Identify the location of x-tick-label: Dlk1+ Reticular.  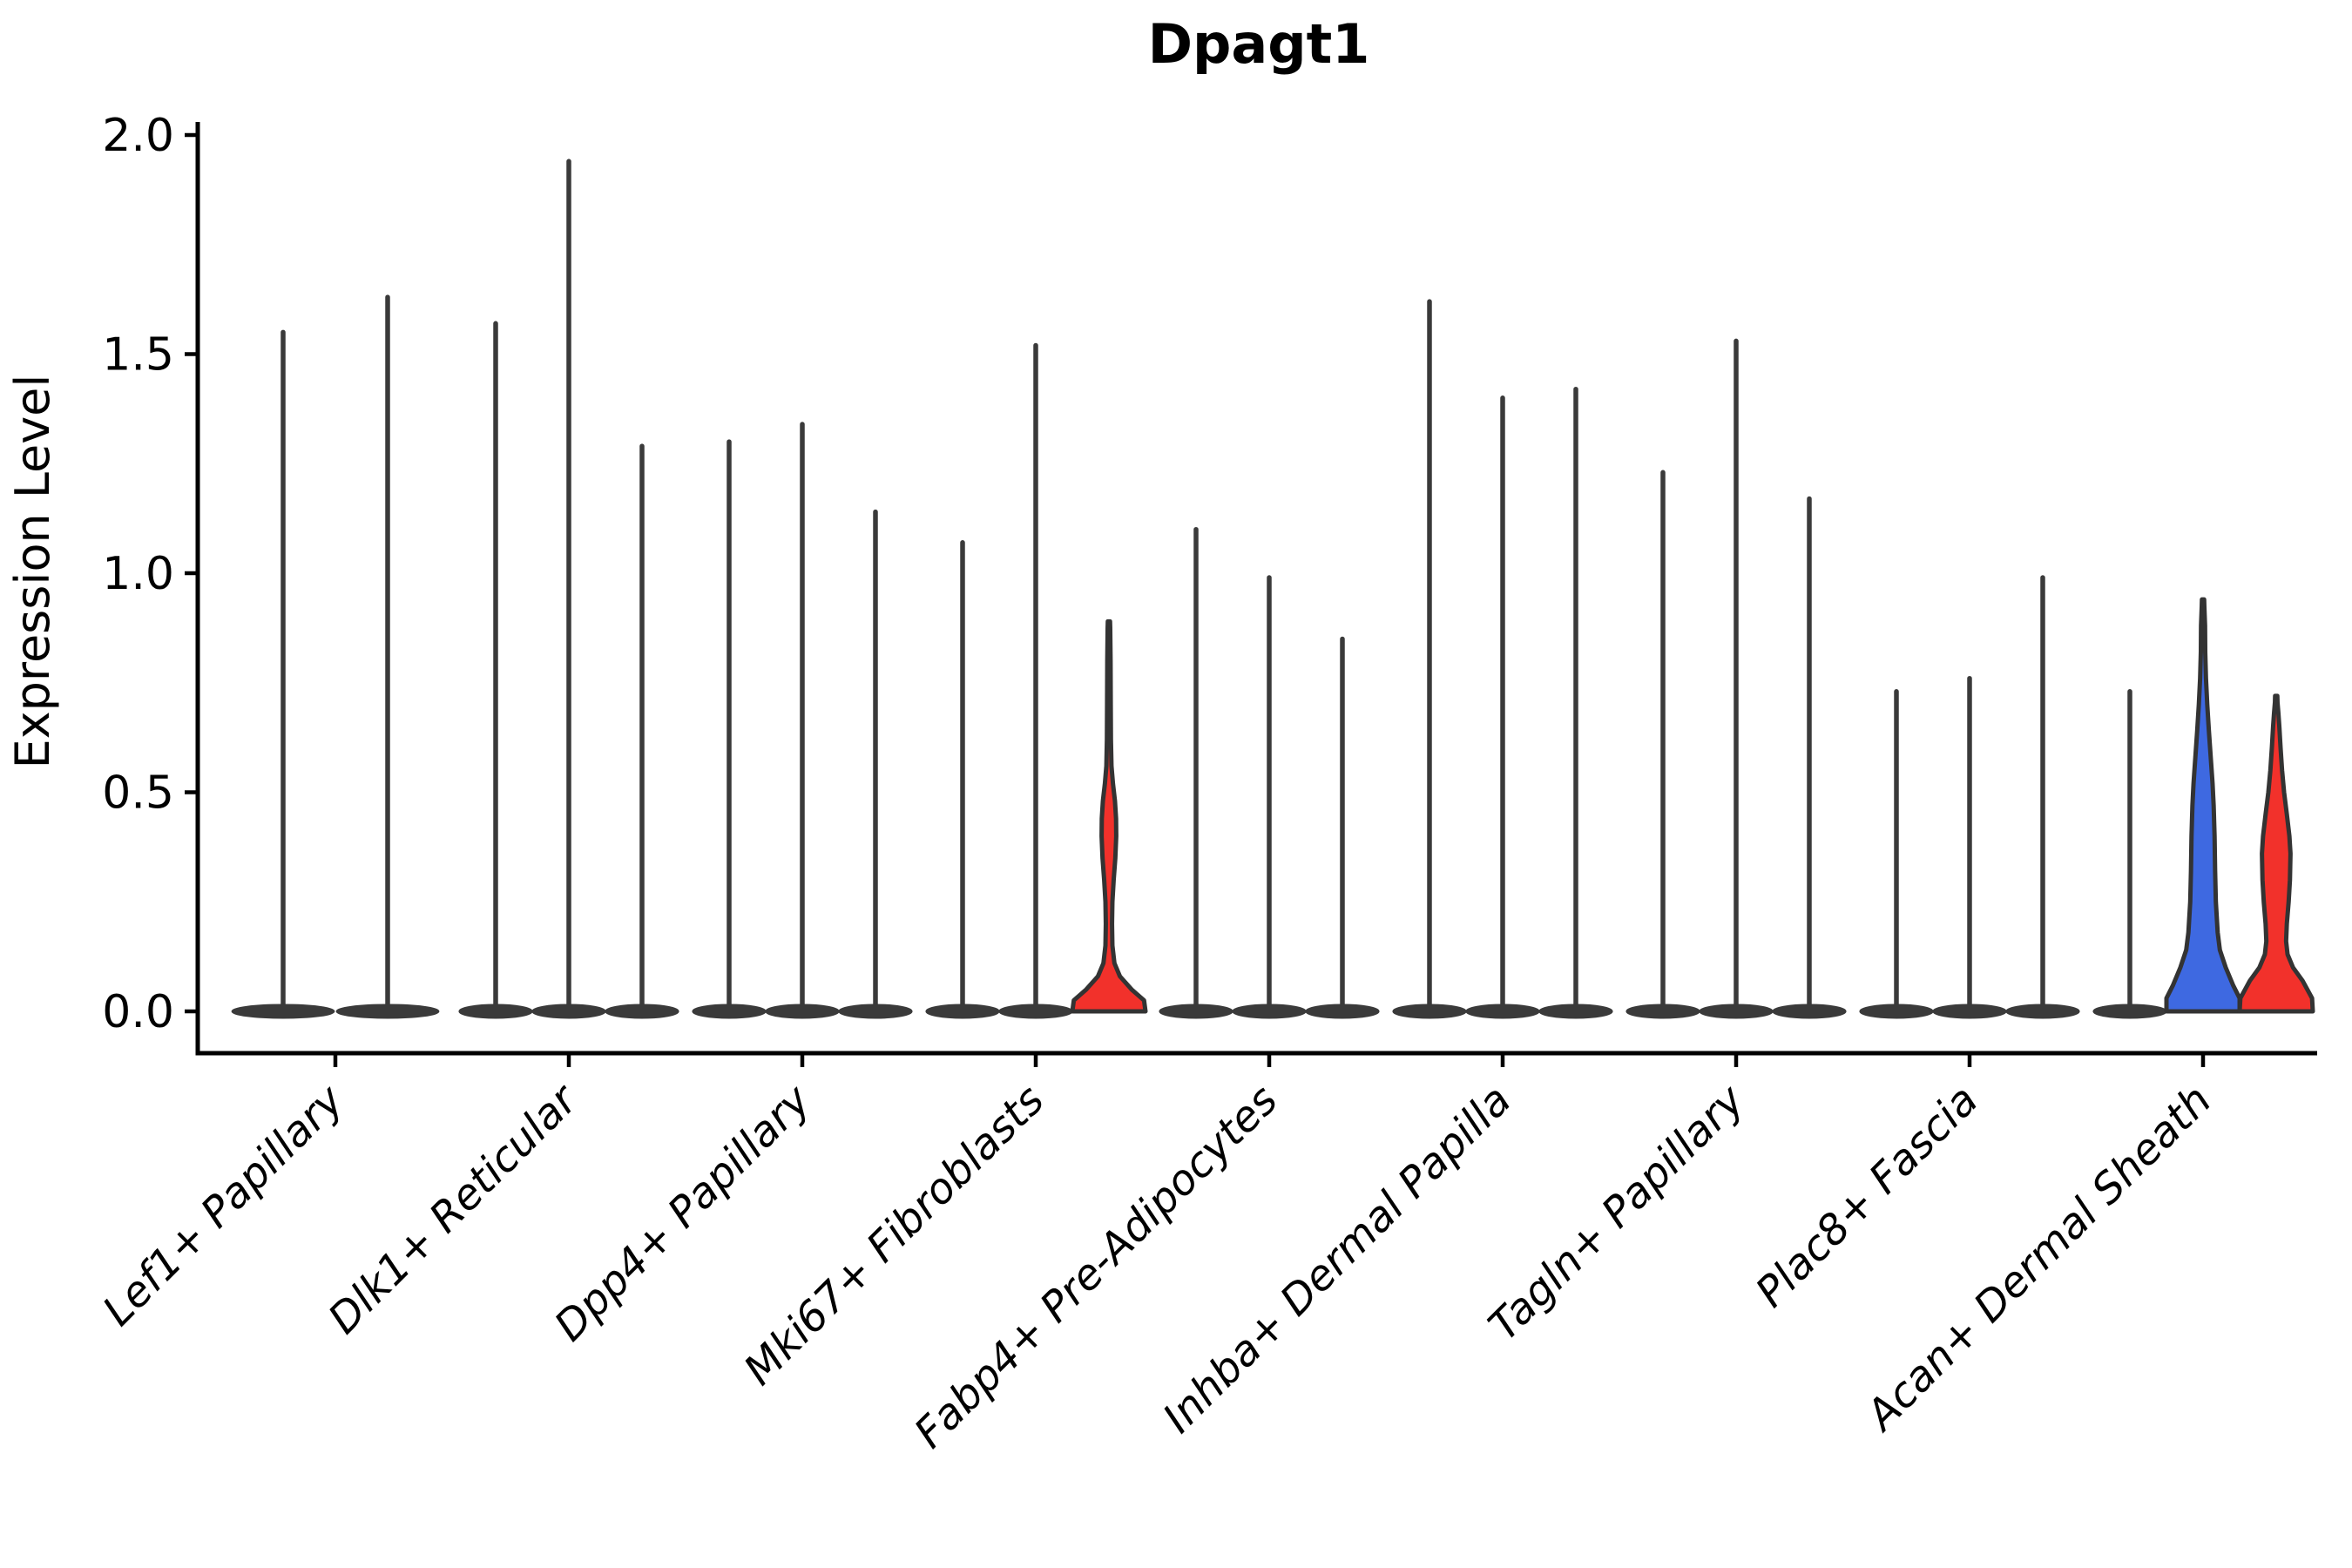
(454, 1209).